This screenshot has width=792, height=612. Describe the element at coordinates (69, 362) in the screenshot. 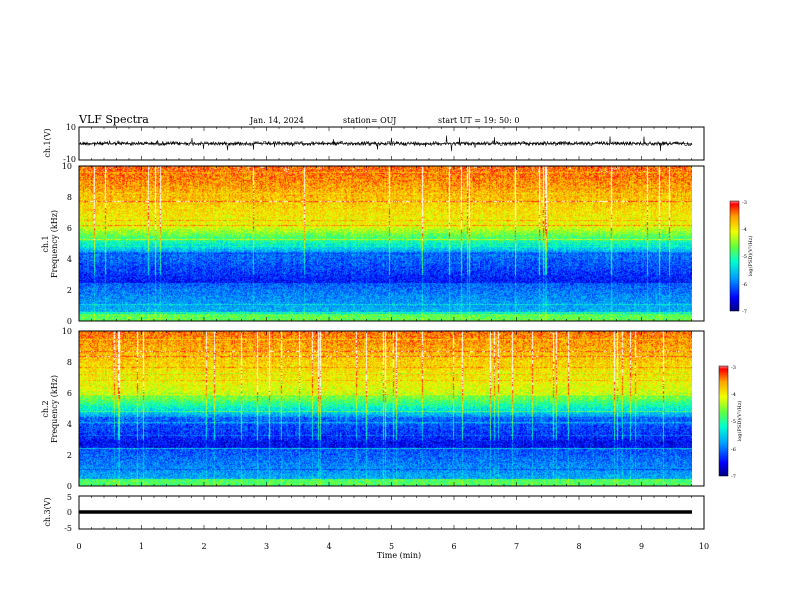

I see `ch2-freq-tick-8: 8` at that location.